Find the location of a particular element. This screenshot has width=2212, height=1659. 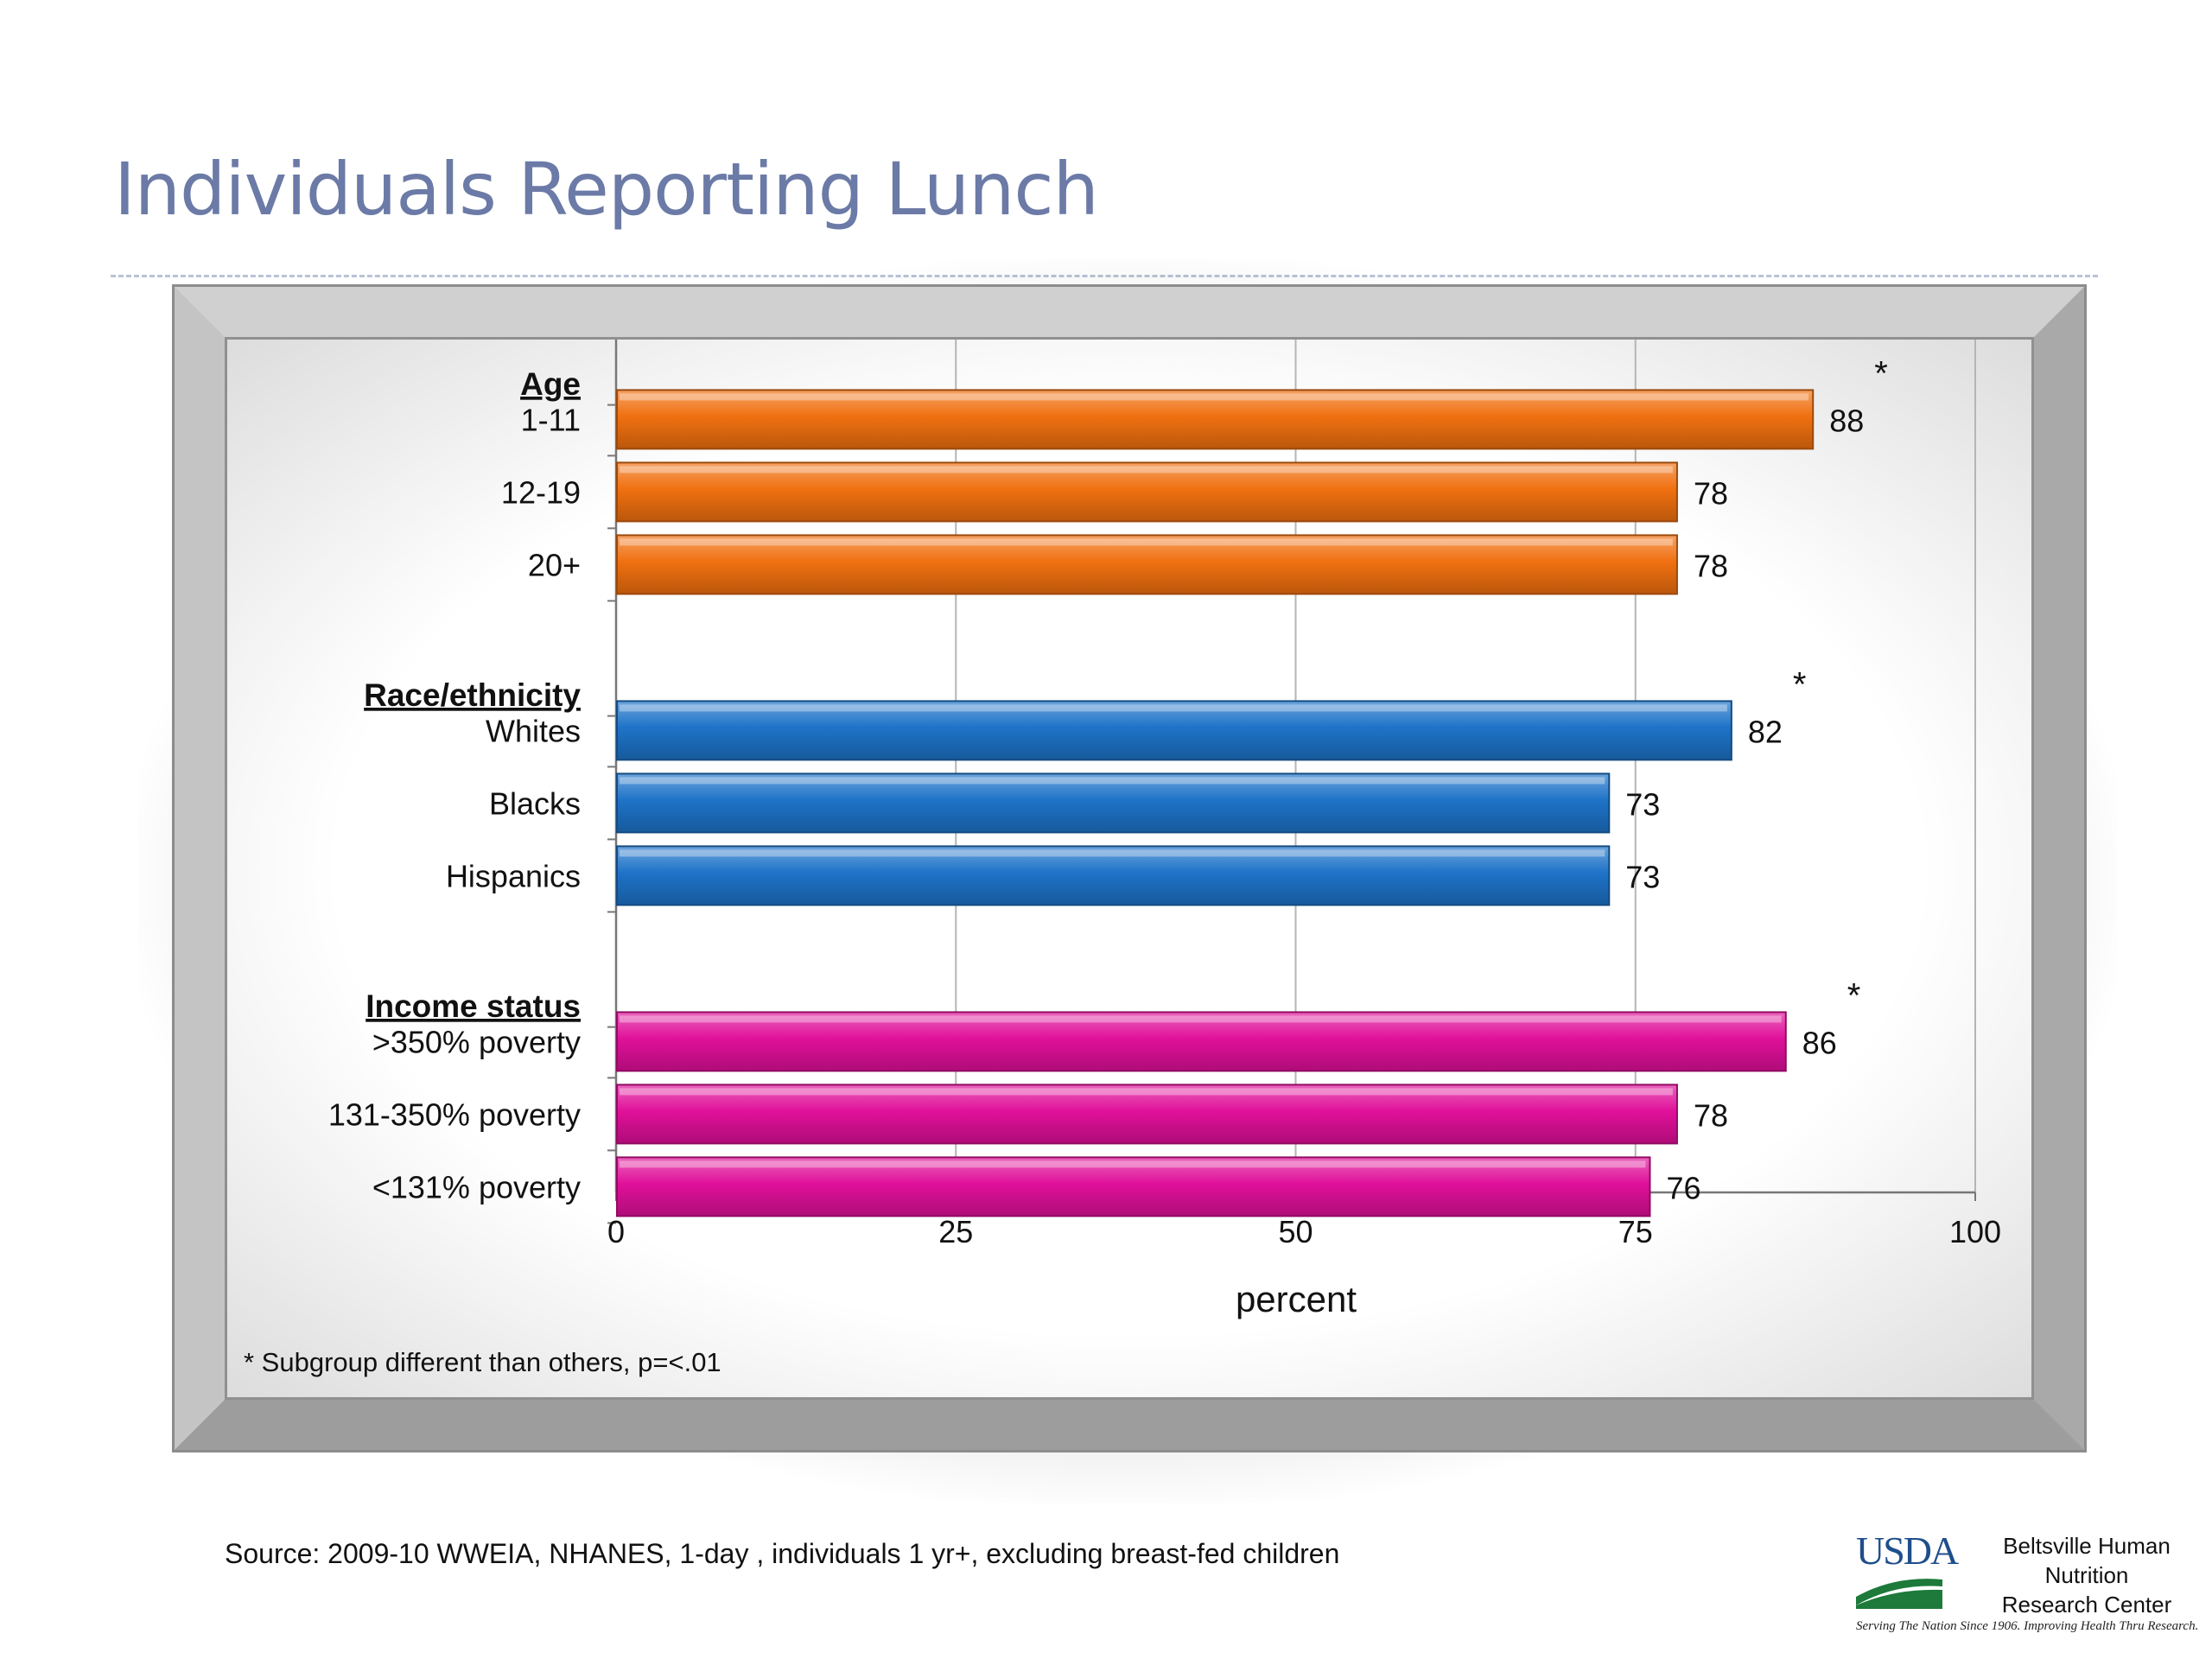

usda-wordmark: USDA is located at coordinates (1908, 1551).